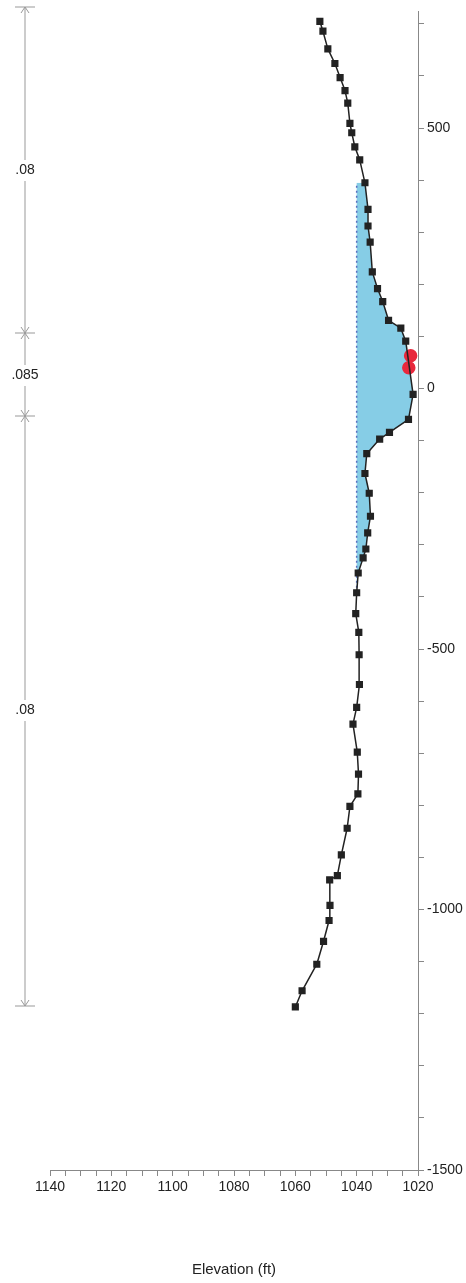 The height and width of the screenshot is (1283, 466). What do you see at coordinates (172, 1186) in the screenshot?
I see `x-tick-label: 1100` at bounding box center [172, 1186].